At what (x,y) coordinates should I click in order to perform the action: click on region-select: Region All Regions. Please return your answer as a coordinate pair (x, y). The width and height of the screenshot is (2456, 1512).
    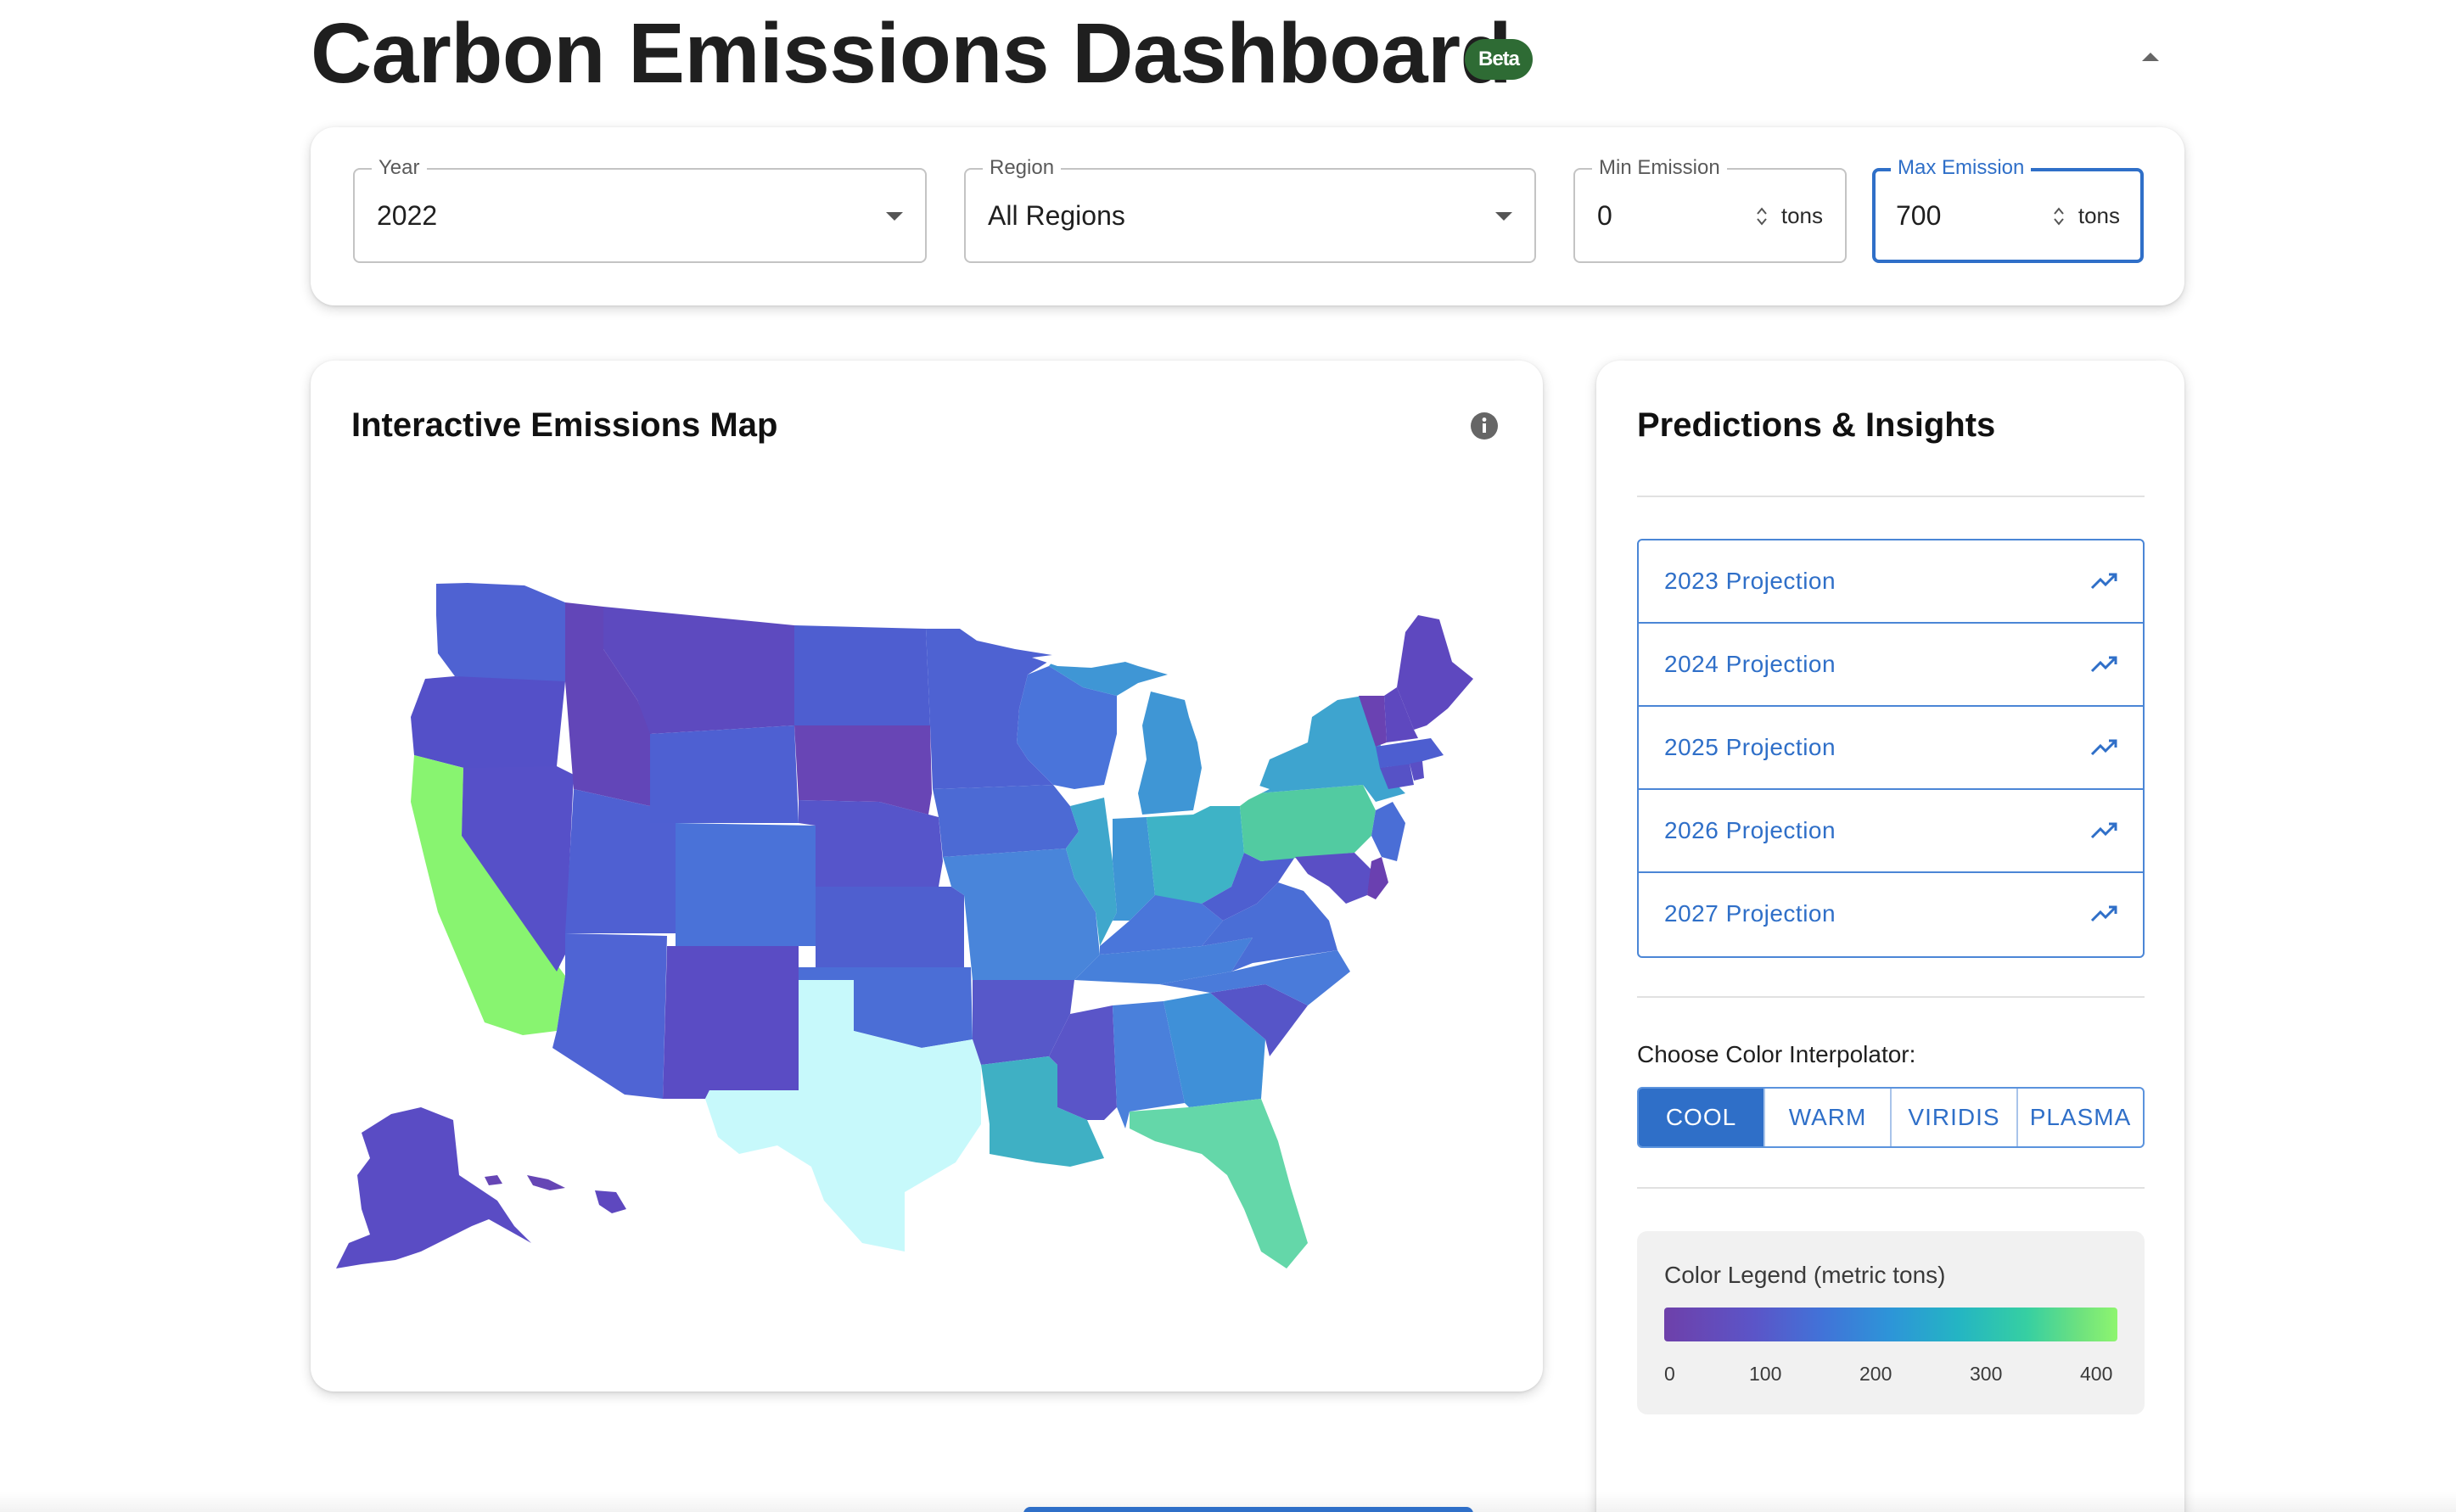
    Looking at the image, I should click on (1250, 208).